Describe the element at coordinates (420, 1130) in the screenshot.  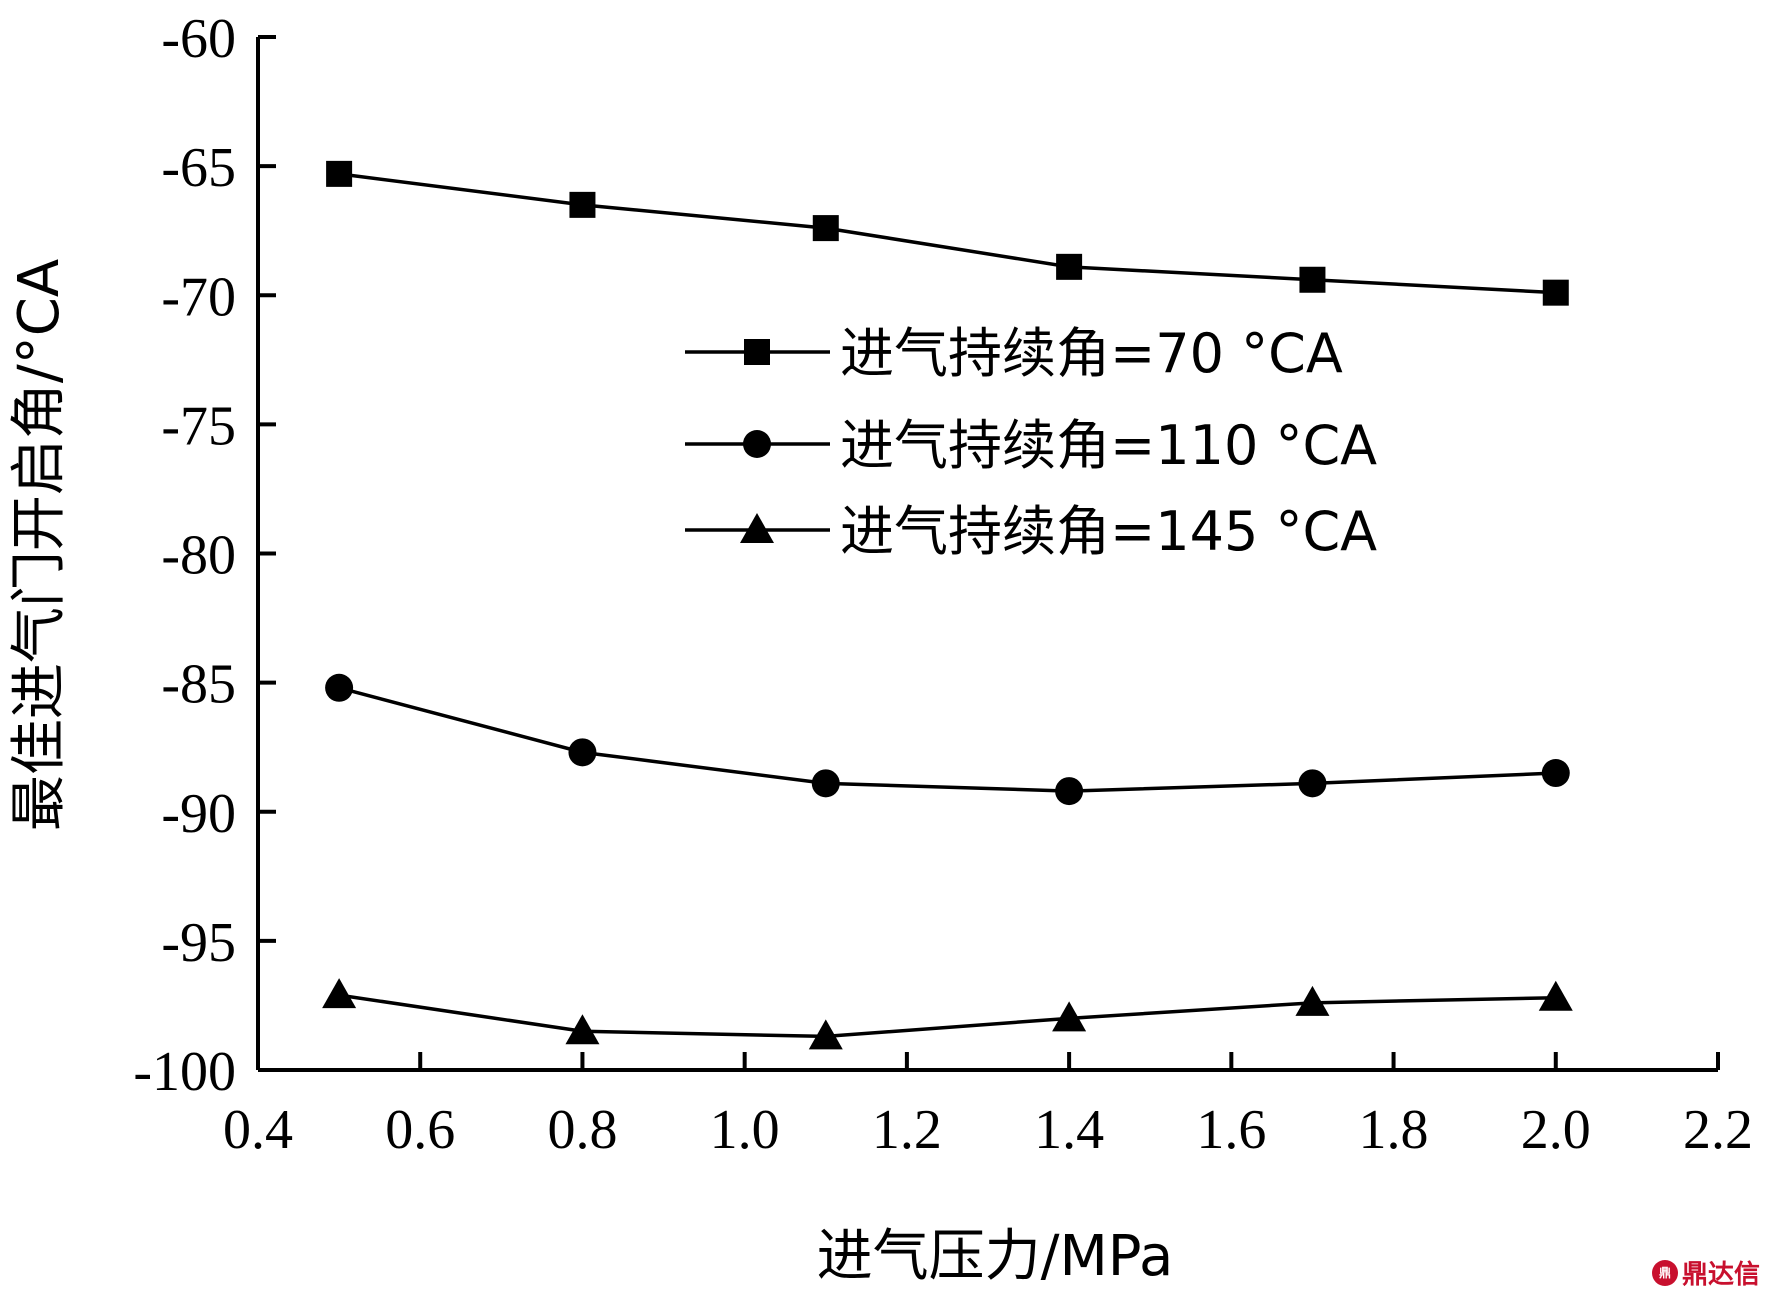
I see `x-tick-label: 0.6` at that location.